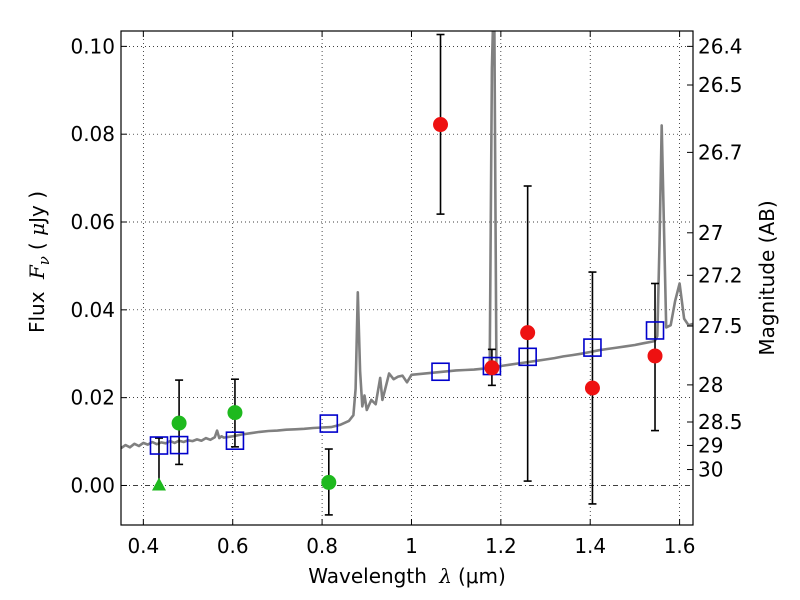 The image size is (800, 600). I want to click on x-tick-label: 1.6, so click(680, 546).